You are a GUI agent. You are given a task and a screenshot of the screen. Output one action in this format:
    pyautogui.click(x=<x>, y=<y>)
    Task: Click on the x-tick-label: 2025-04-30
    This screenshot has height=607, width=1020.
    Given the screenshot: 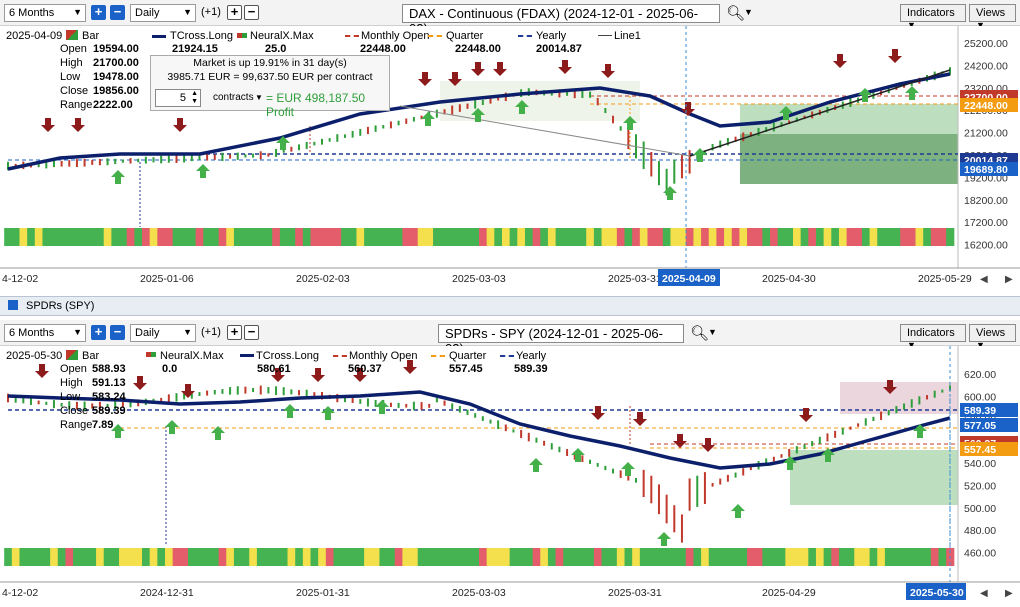 What is the action you would take?
    pyautogui.click(x=789, y=279)
    